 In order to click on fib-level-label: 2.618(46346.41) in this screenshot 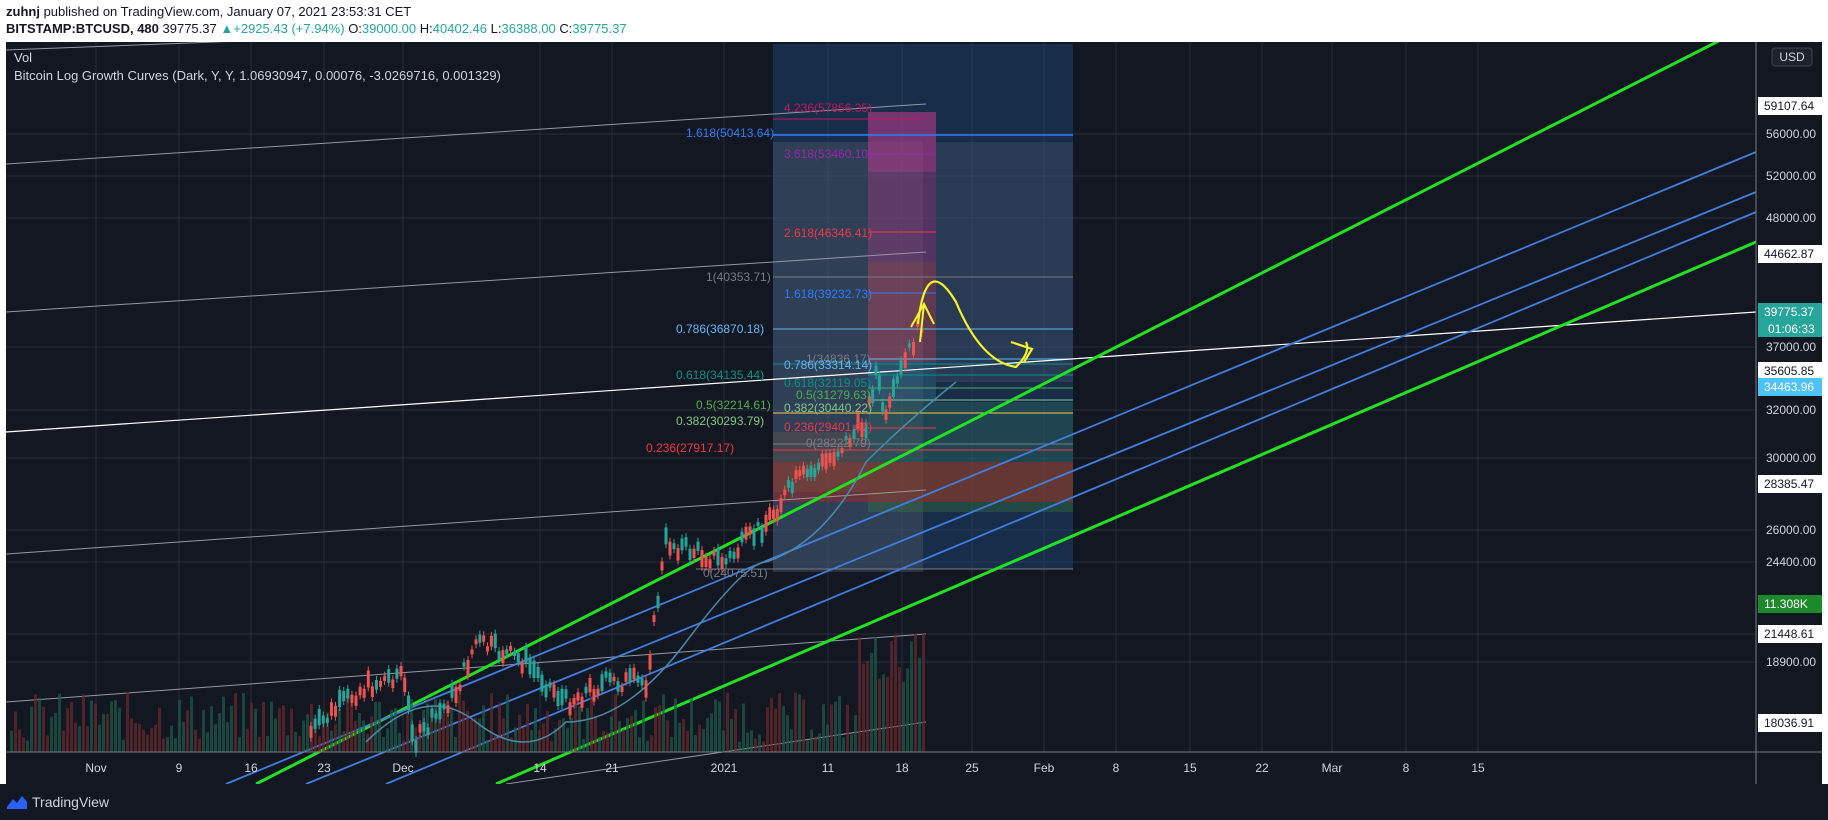, I will do `click(828, 233)`.